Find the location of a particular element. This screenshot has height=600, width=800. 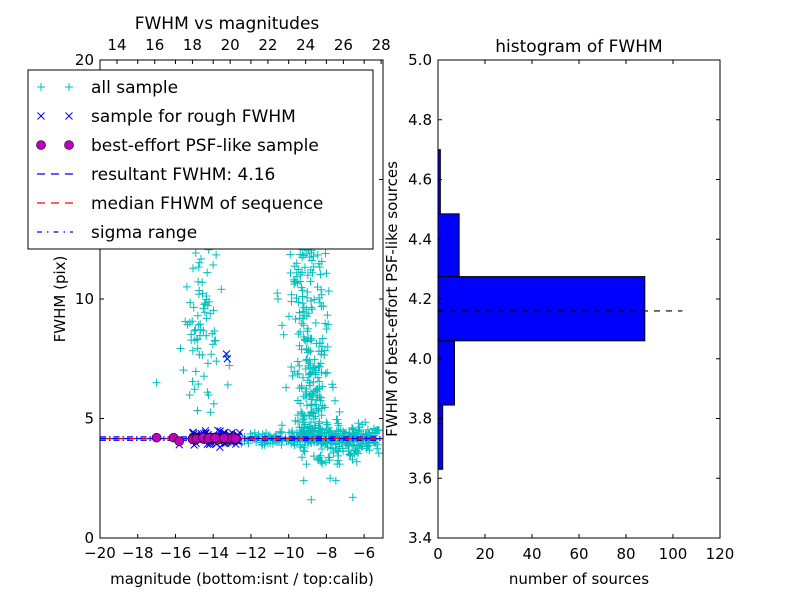

scatter-x-axis-label: magnitude (bottom:isnt / top:calib) is located at coordinates (242, 579).